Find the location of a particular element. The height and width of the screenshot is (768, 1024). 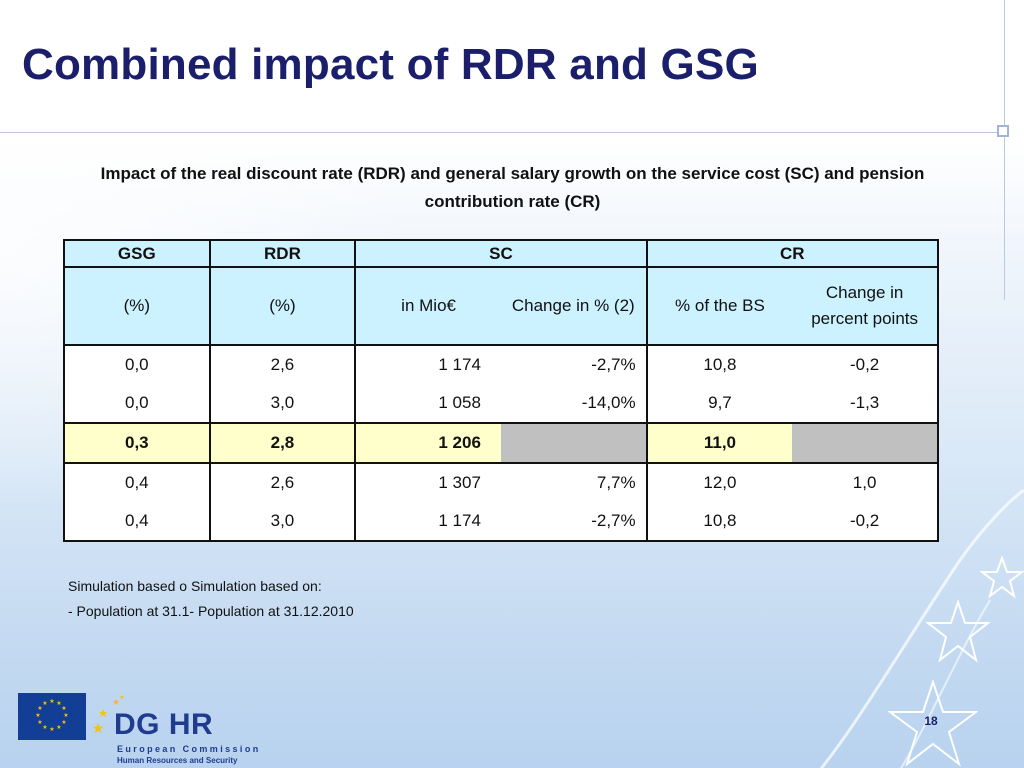

table-row-baseline: 0,3 2,8 1 206 11,0 is located at coordinates (501, 443).